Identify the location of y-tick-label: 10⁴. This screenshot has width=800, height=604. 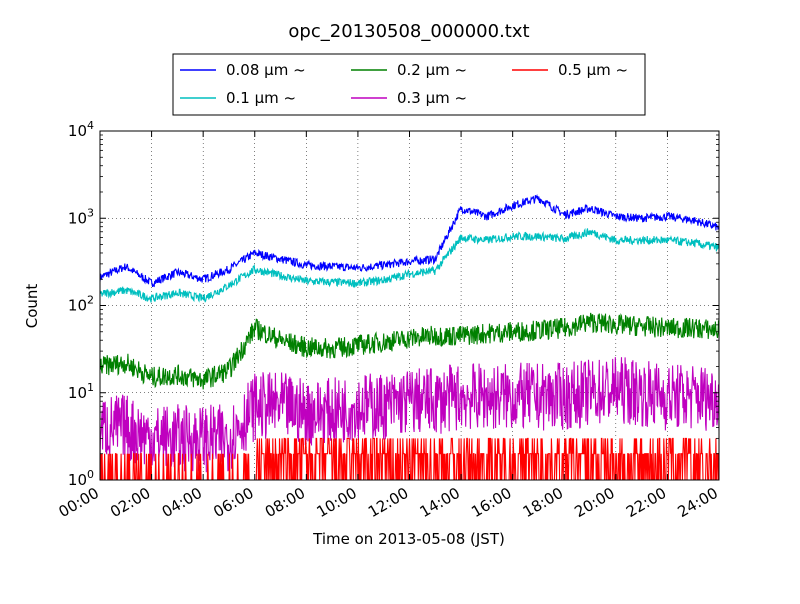
(81, 129).